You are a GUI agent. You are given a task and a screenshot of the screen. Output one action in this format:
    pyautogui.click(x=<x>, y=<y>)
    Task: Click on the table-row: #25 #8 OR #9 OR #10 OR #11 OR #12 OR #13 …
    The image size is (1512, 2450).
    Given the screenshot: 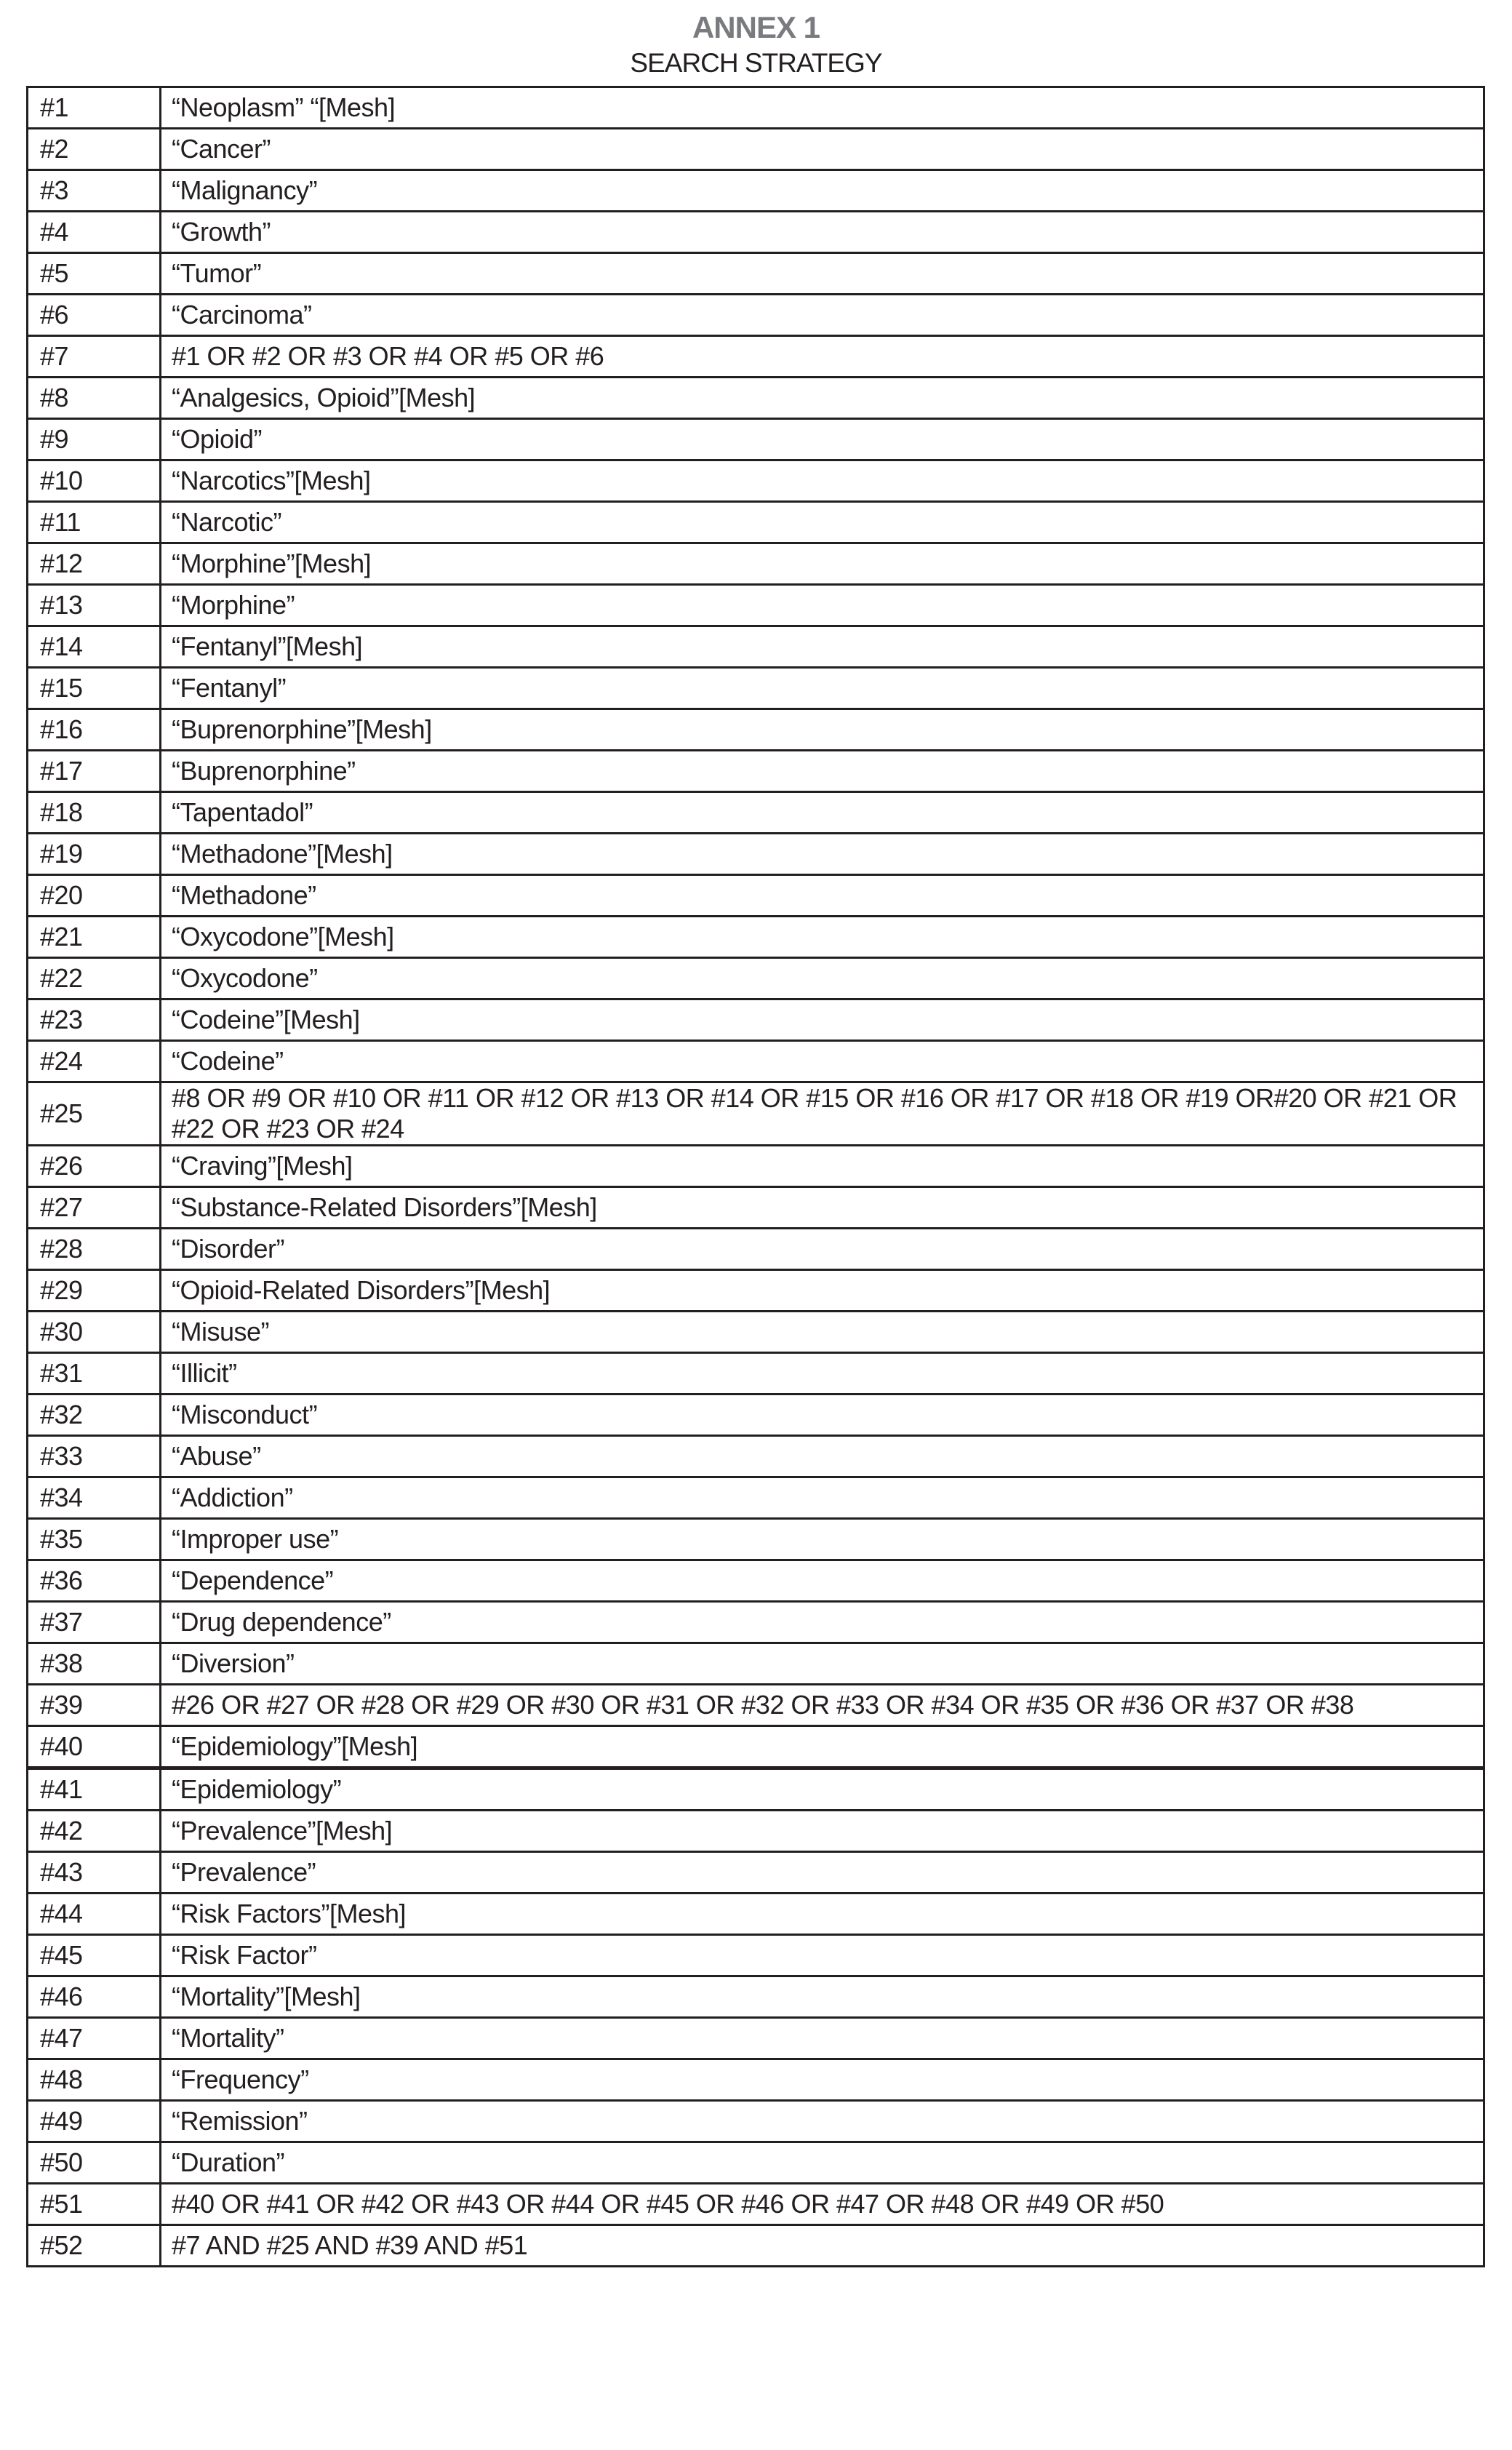 What is the action you would take?
    pyautogui.click(x=755, y=1114)
    